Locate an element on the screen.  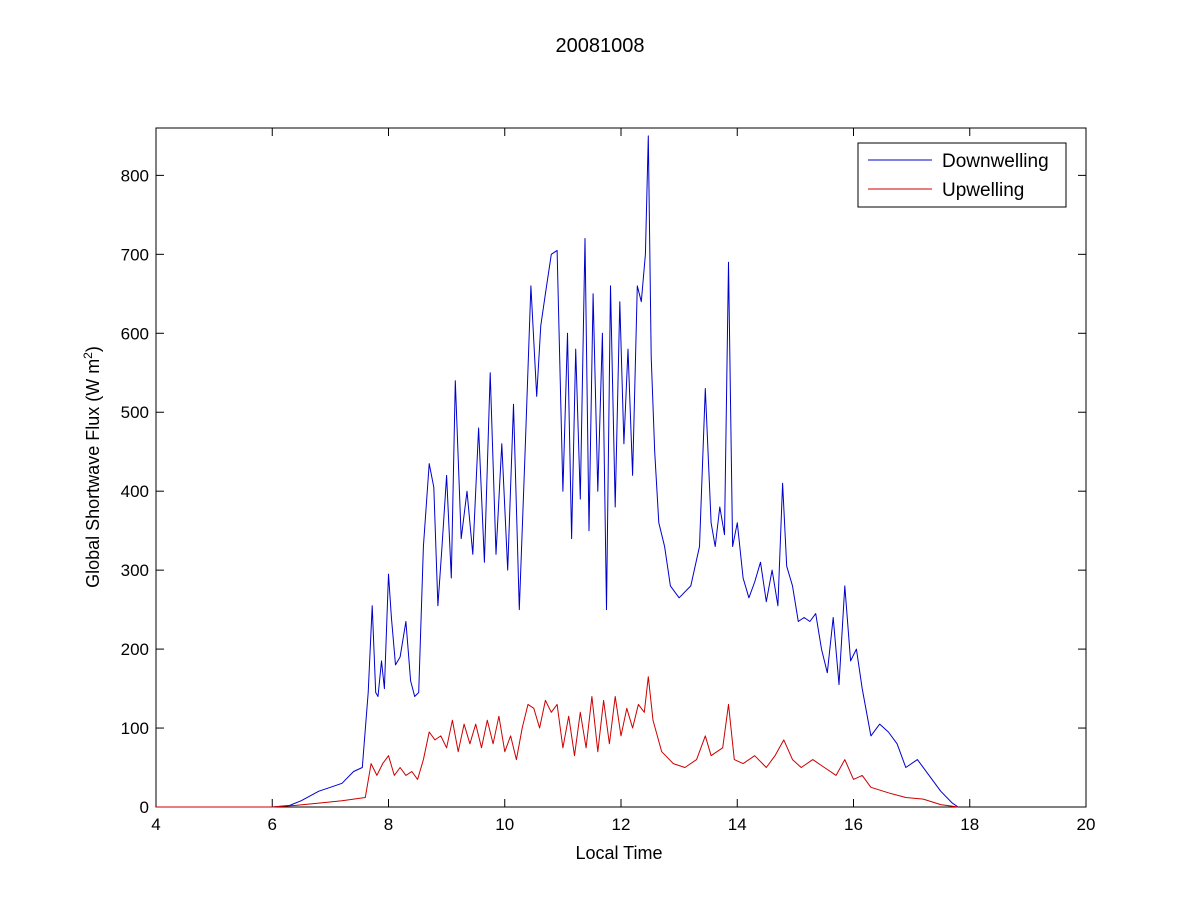
y-tick-label: 100 is located at coordinates (135, 728).